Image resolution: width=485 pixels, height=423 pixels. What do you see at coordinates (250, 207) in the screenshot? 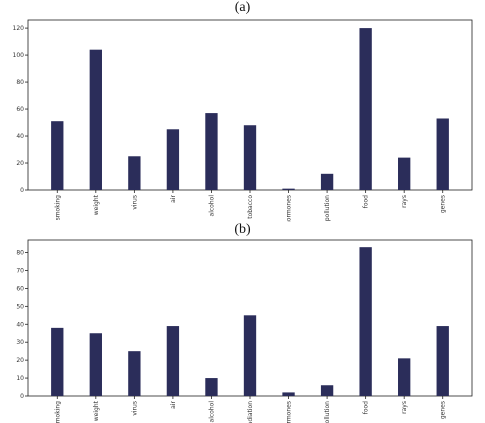
I see `x-tick-label-tobacco: tobacco` at bounding box center [250, 207].